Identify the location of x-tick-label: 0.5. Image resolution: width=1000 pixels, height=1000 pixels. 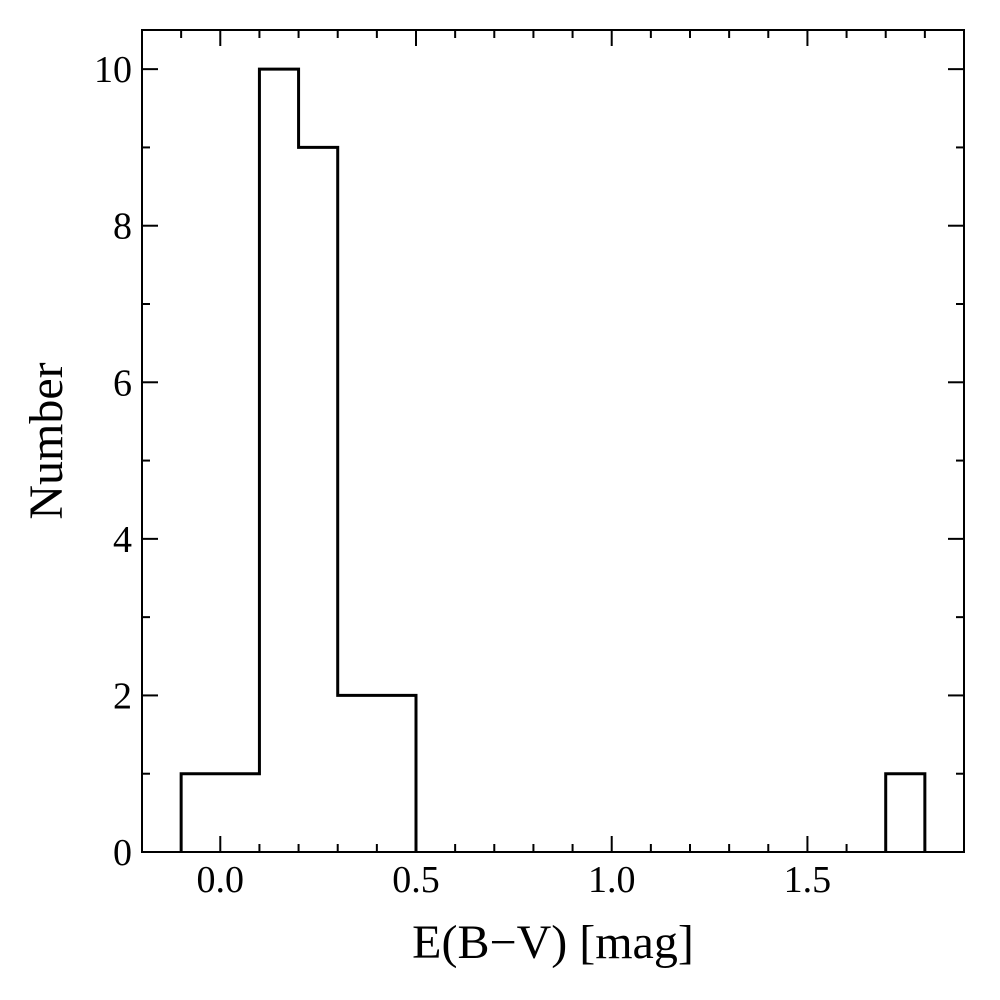
(416, 880).